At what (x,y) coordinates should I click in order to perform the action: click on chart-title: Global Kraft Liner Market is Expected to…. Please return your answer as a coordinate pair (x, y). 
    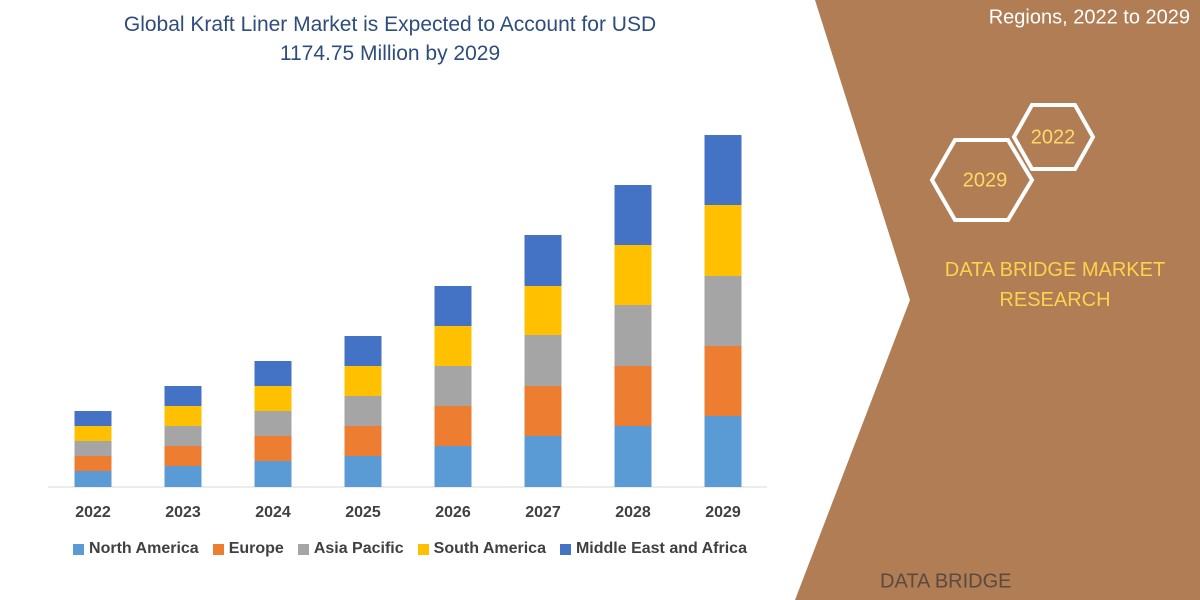
    Looking at the image, I should click on (390, 39).